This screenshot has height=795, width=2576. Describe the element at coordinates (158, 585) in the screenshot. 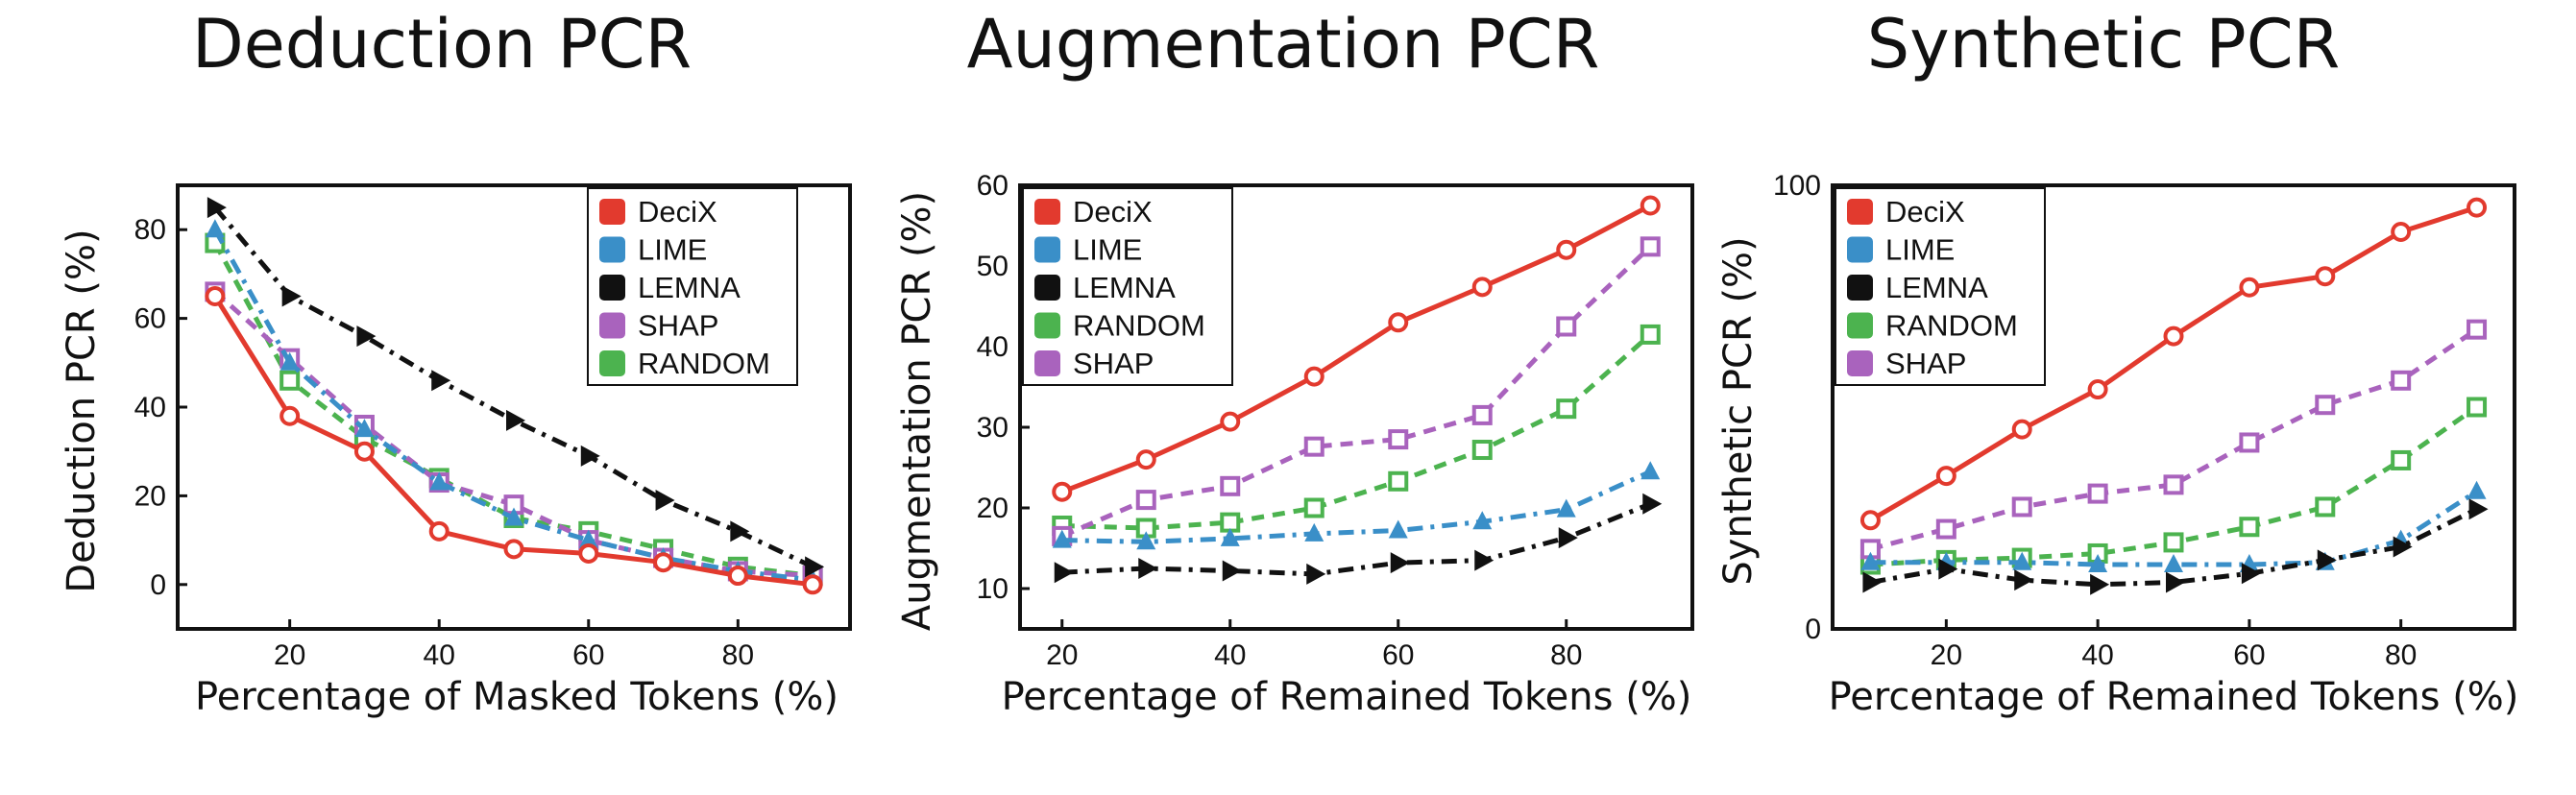

I see `y-tick-label: 0` at that location.